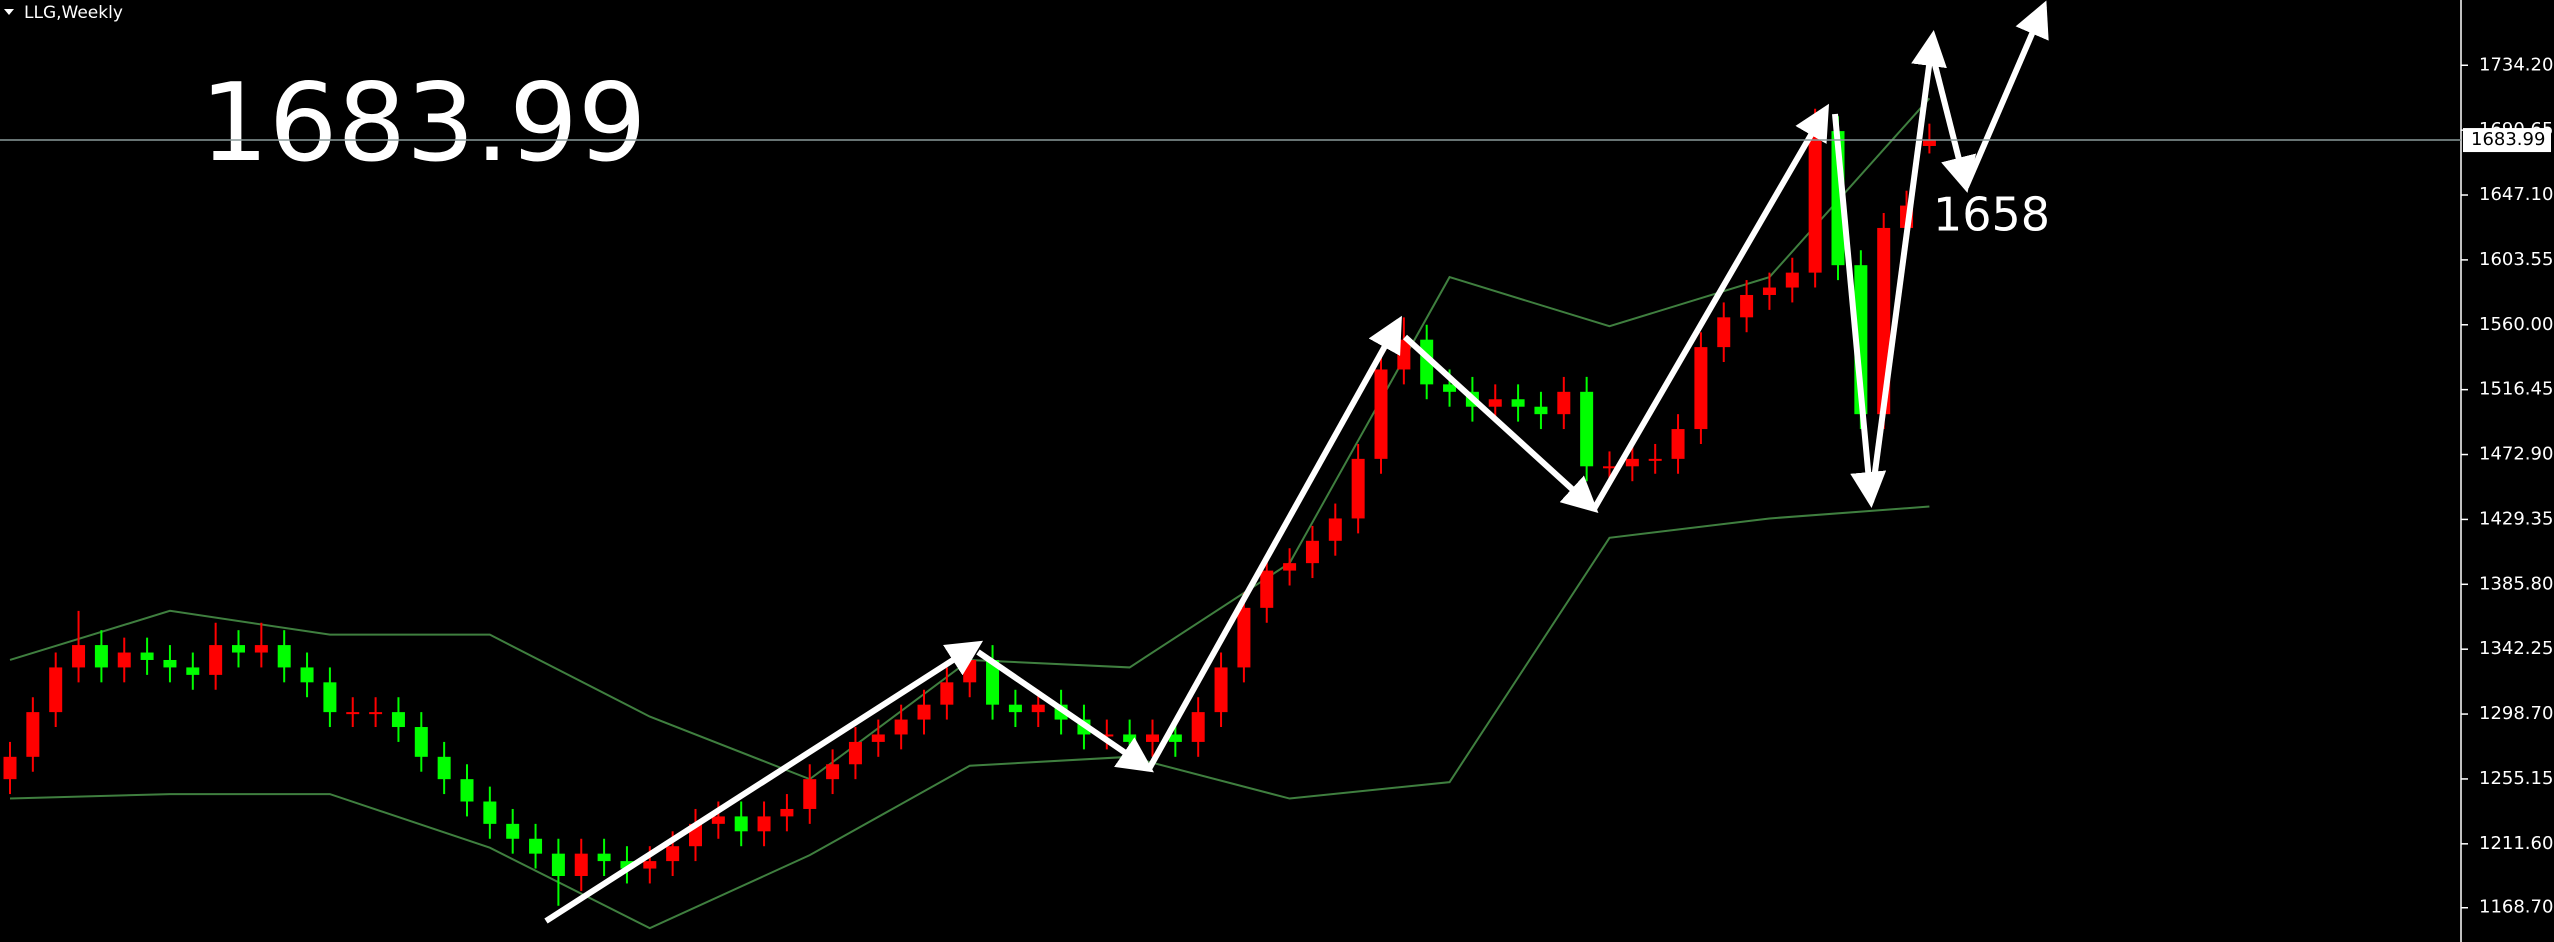 This screenshot has height=942, width=2554. Describe the element at coordinates (2516, 518) in the screenshot. I see `y-tick-label: 1429.35` at that location.